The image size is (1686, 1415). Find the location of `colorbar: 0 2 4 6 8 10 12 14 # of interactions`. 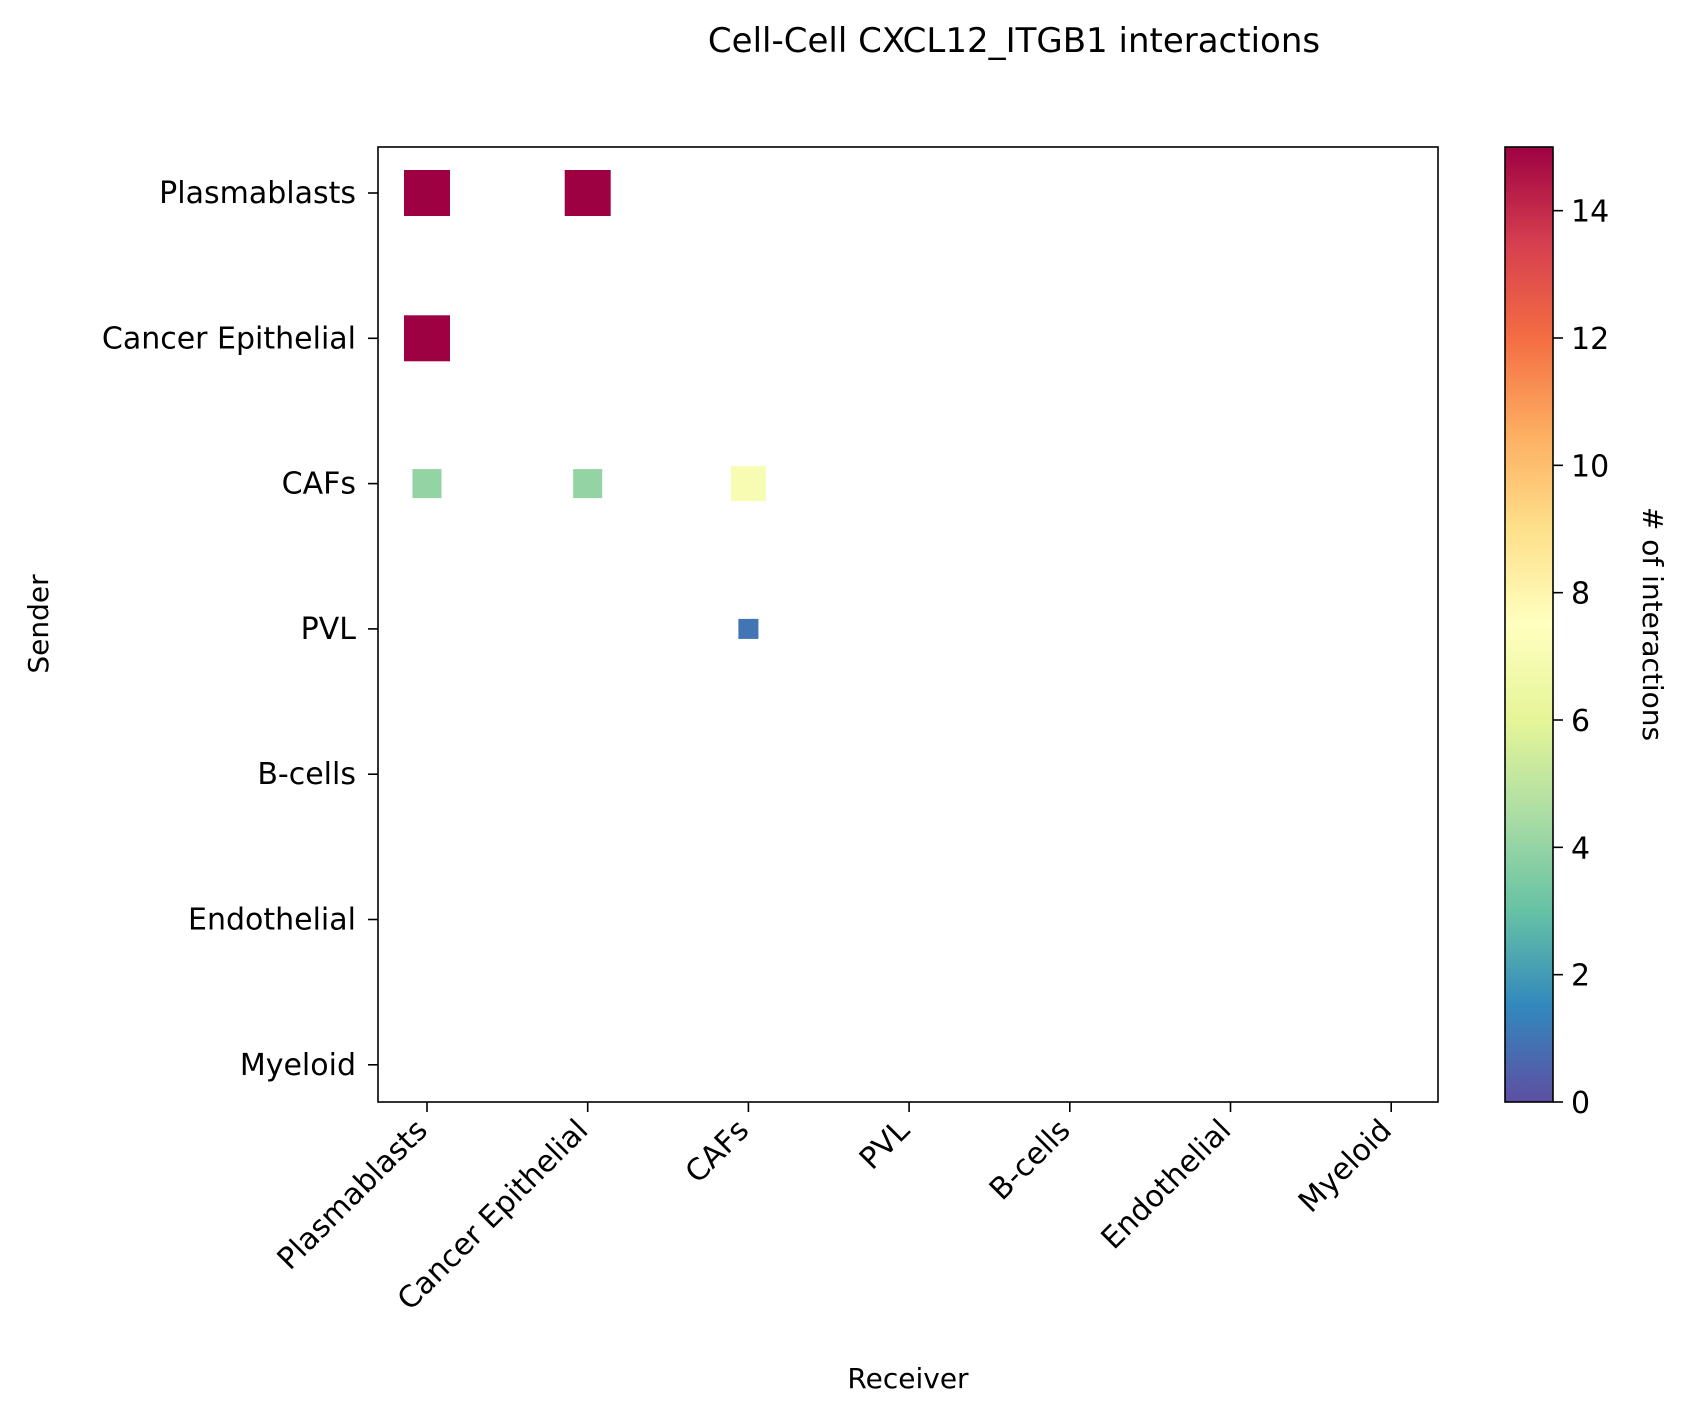

colorbar: 0 2 4 6 8 10 12 14 # of interactions is located at coordinates (1586, 633).